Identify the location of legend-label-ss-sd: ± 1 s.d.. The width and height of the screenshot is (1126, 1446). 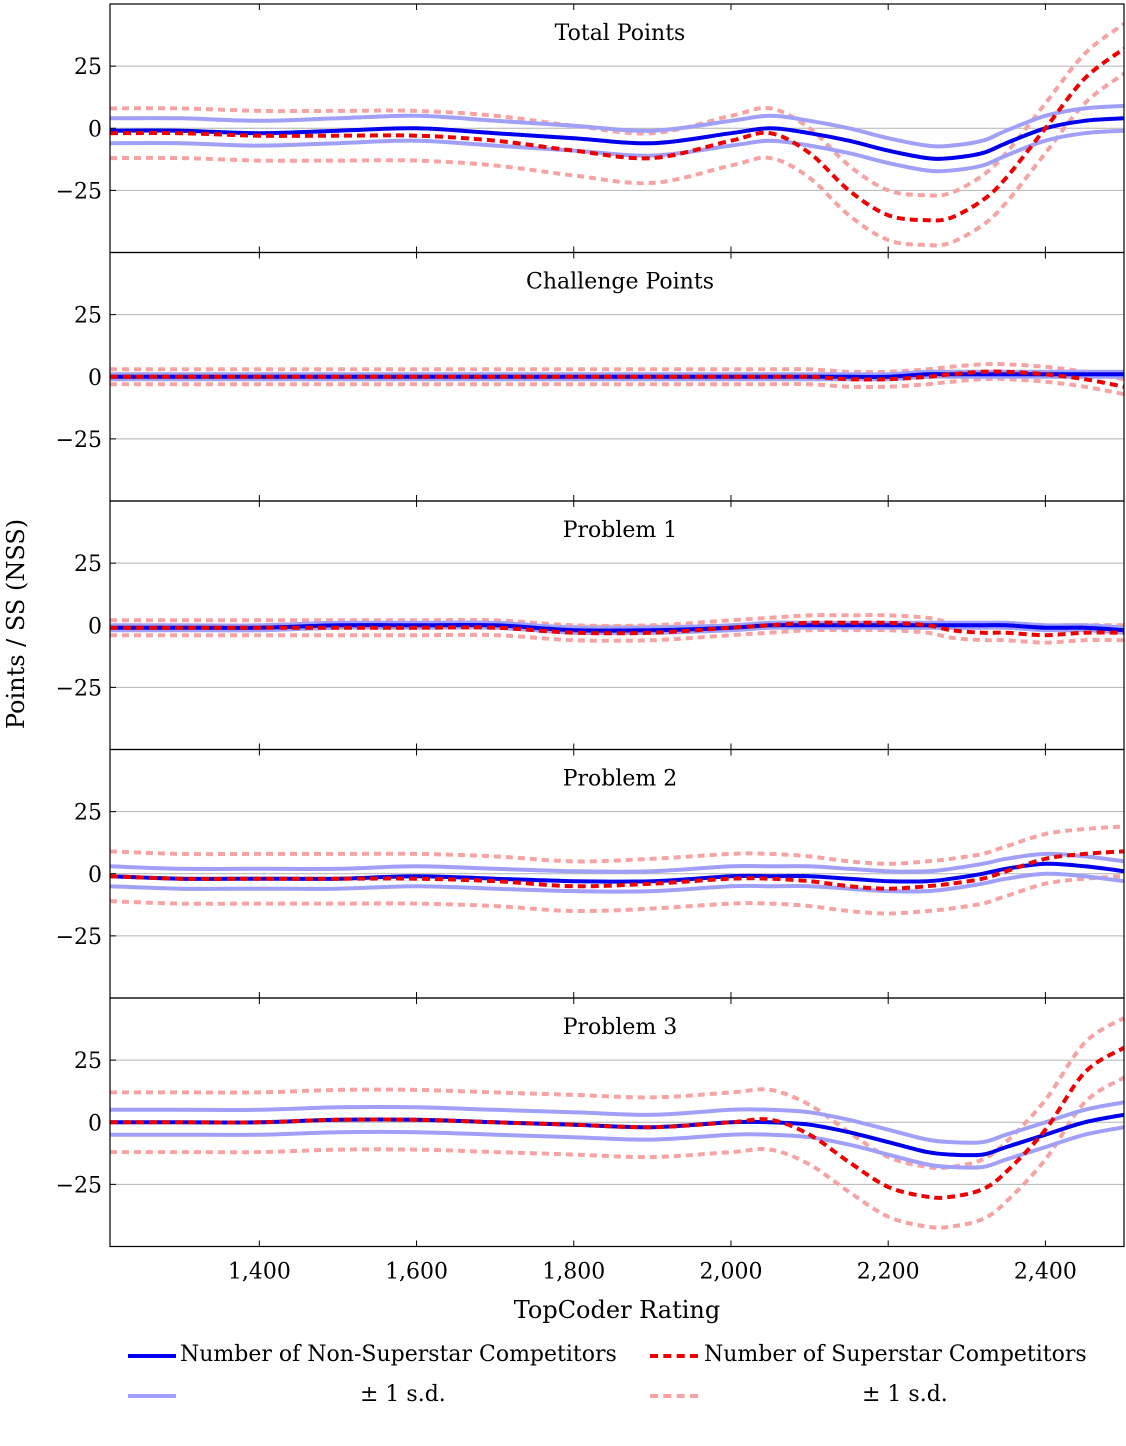
(905, 1394).